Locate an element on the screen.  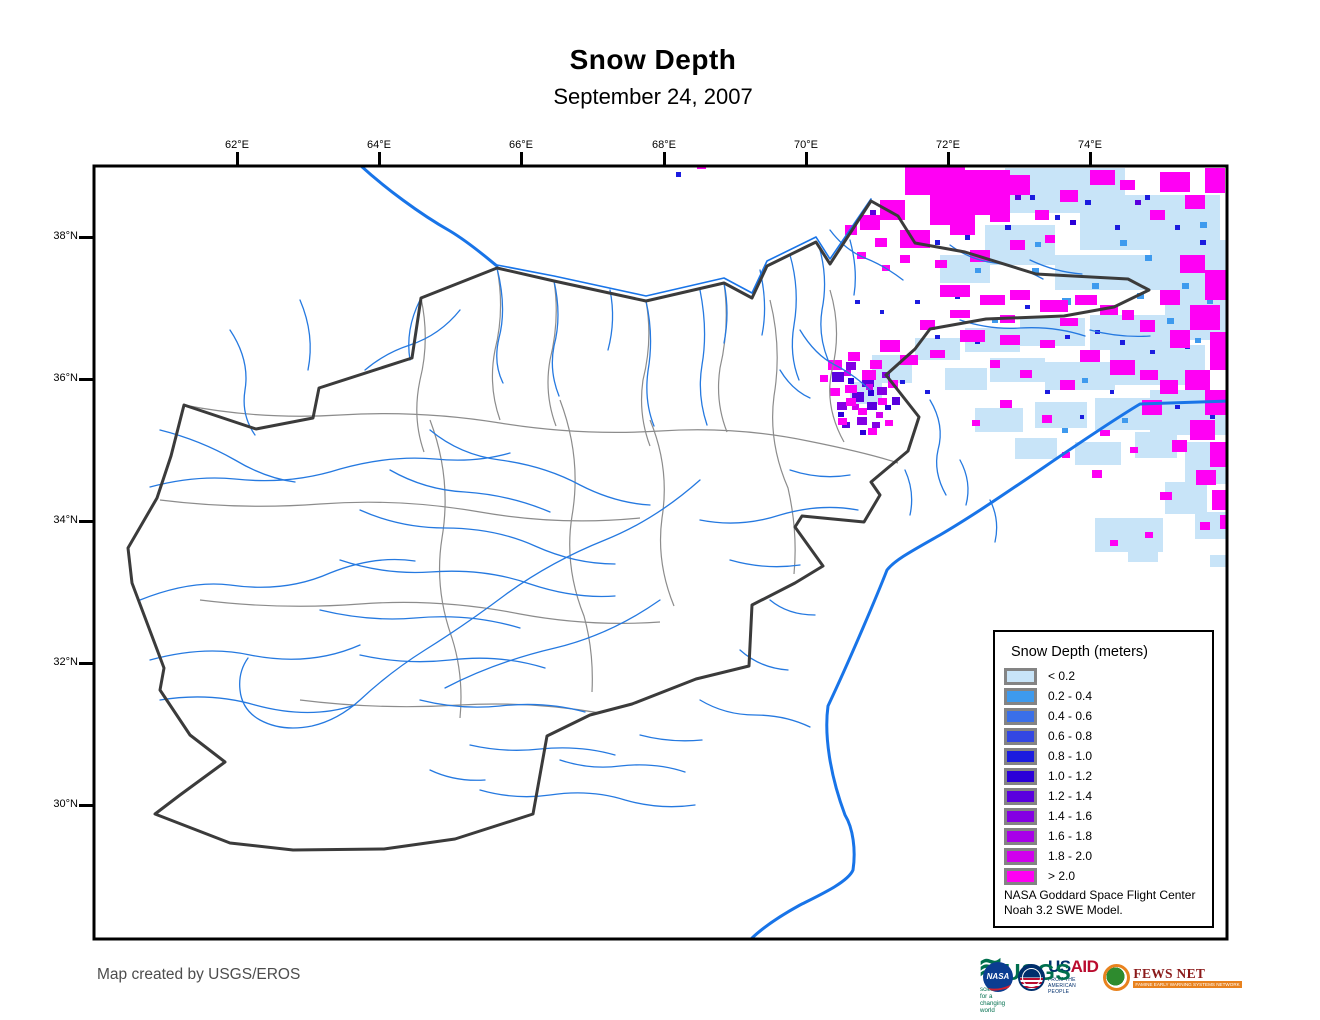
longitude-label: 64°E is located at coordinates (379, 145).